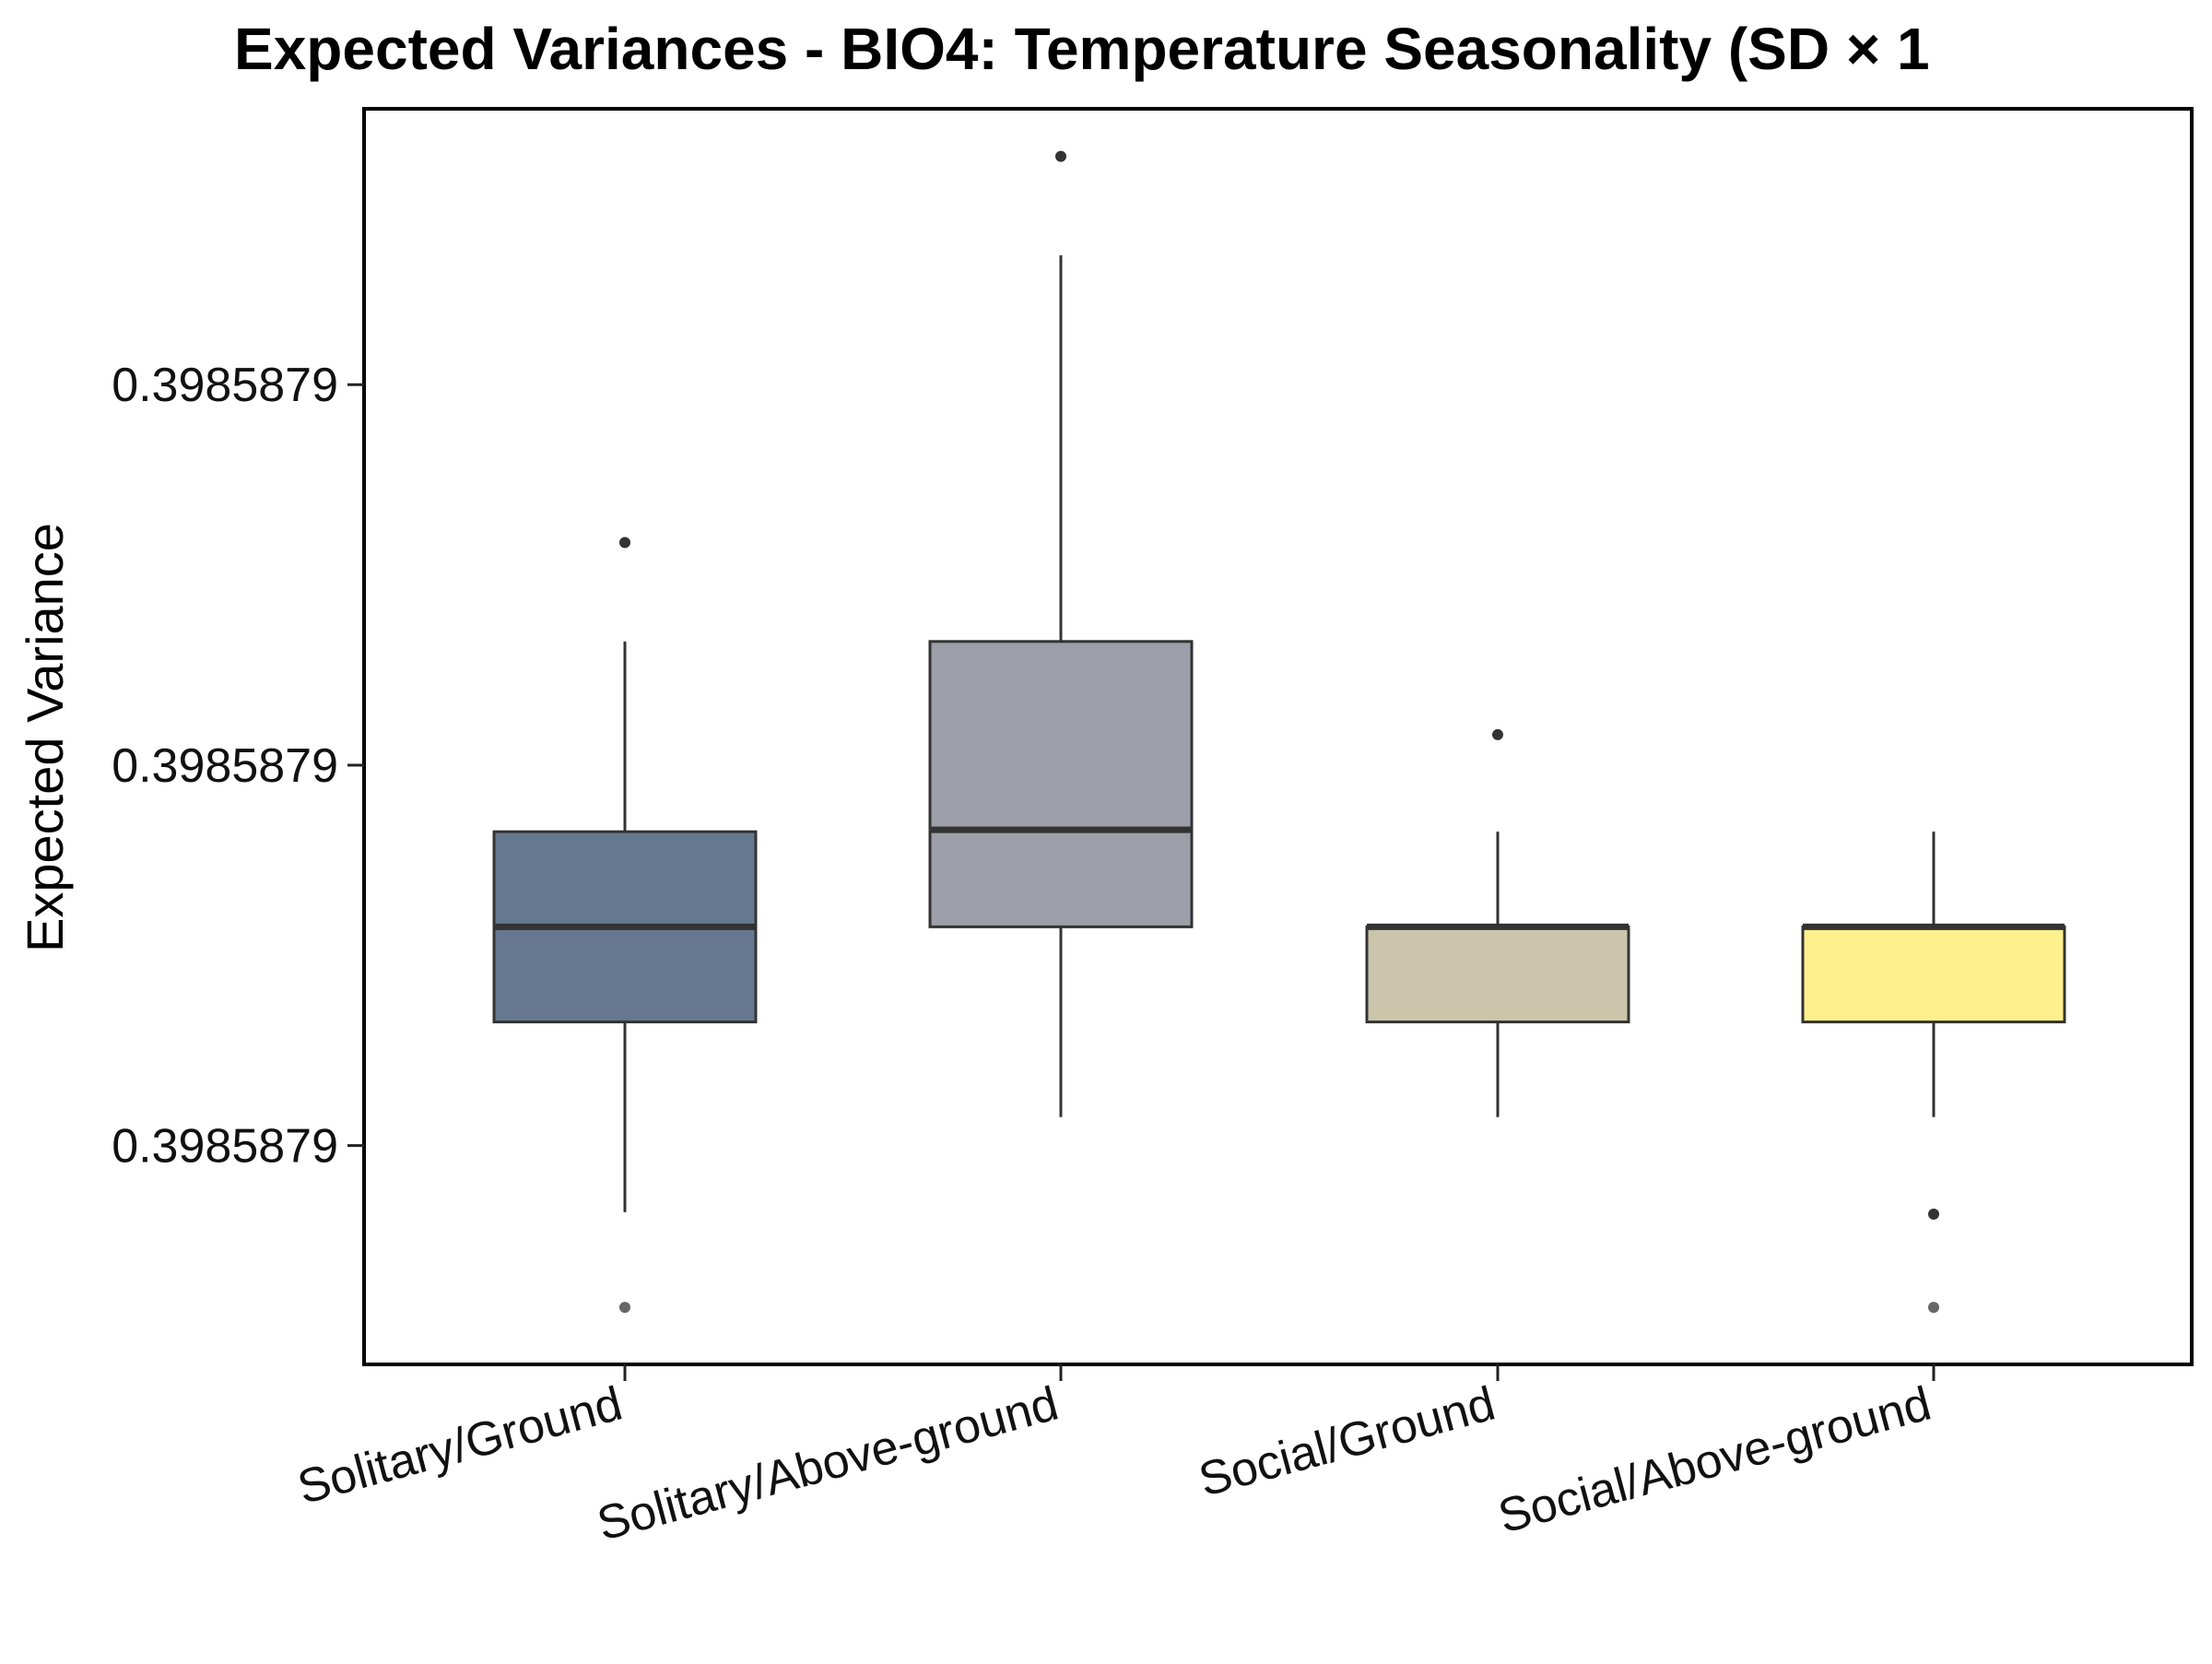 The height and width of the screenshot is (1664, 2212). What do you see at coordinates (1714, 1460) in the screenshot?
I see `x-tick-label: Social/Above-ground` at bounding box center [1714, 1460].